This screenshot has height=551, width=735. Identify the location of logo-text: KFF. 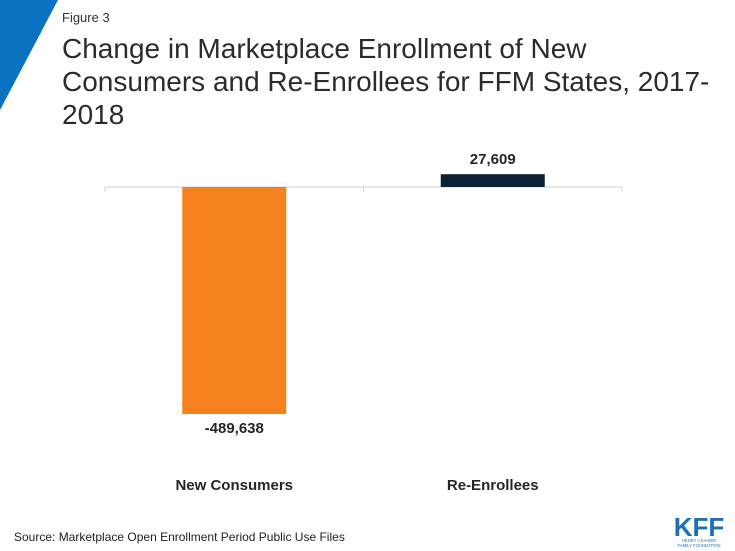
(699, 527).